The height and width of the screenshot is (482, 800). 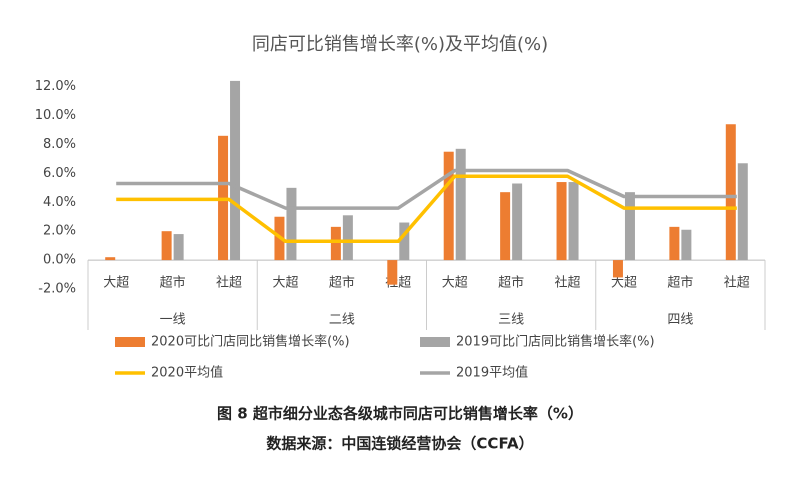 What do you see at coordinates (400, 414) in the screenshot?
I see `caption: 图 8 超市细分业态各级城市同店可比销售增长率（%）` at bounding box center [400, 414].